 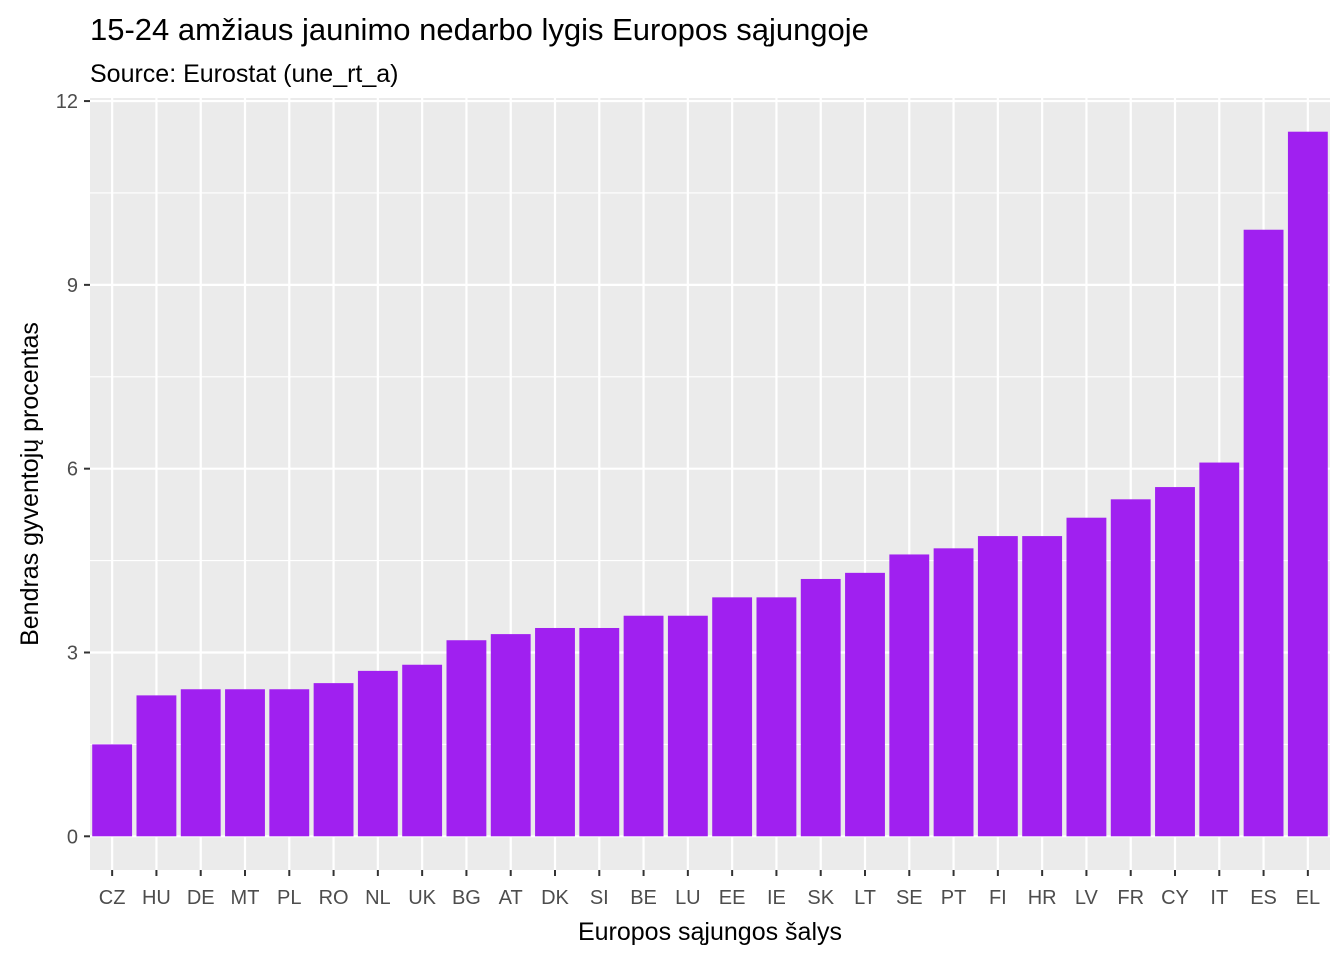 What do you see at coordinates (200, 763) in the screenshot?
I see `bar-de` at bounding box center [200, 763].